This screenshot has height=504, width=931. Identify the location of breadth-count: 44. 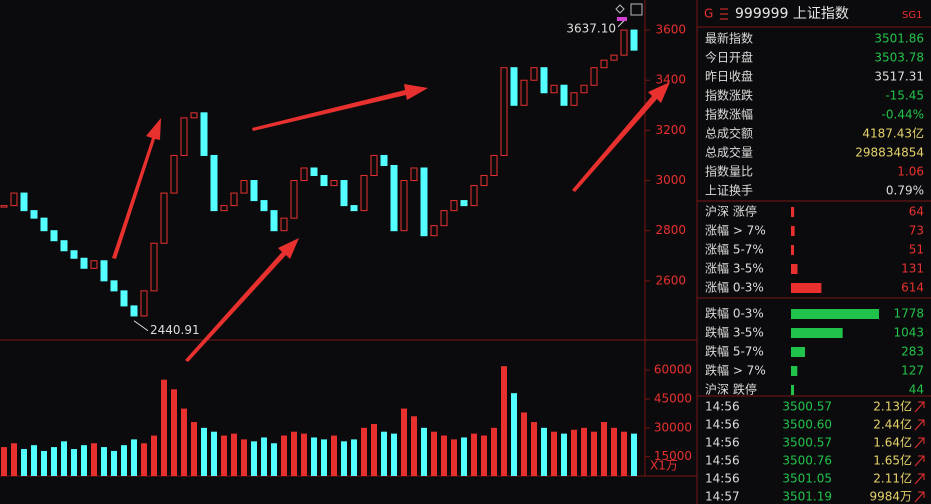
(916, 390).